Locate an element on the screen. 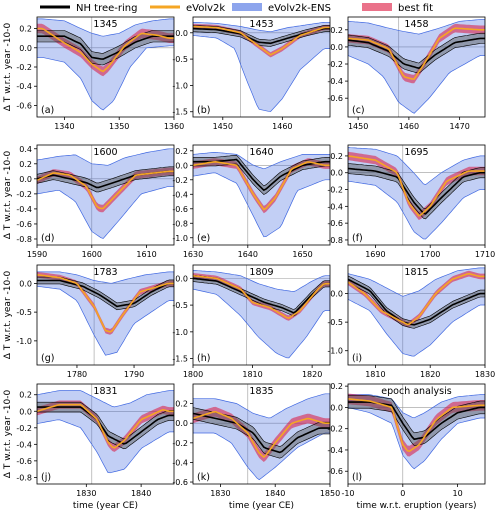 The width and height of the screenshot is (500, 512). x-tick-label: 1780 is located at coordinates (77, 374).